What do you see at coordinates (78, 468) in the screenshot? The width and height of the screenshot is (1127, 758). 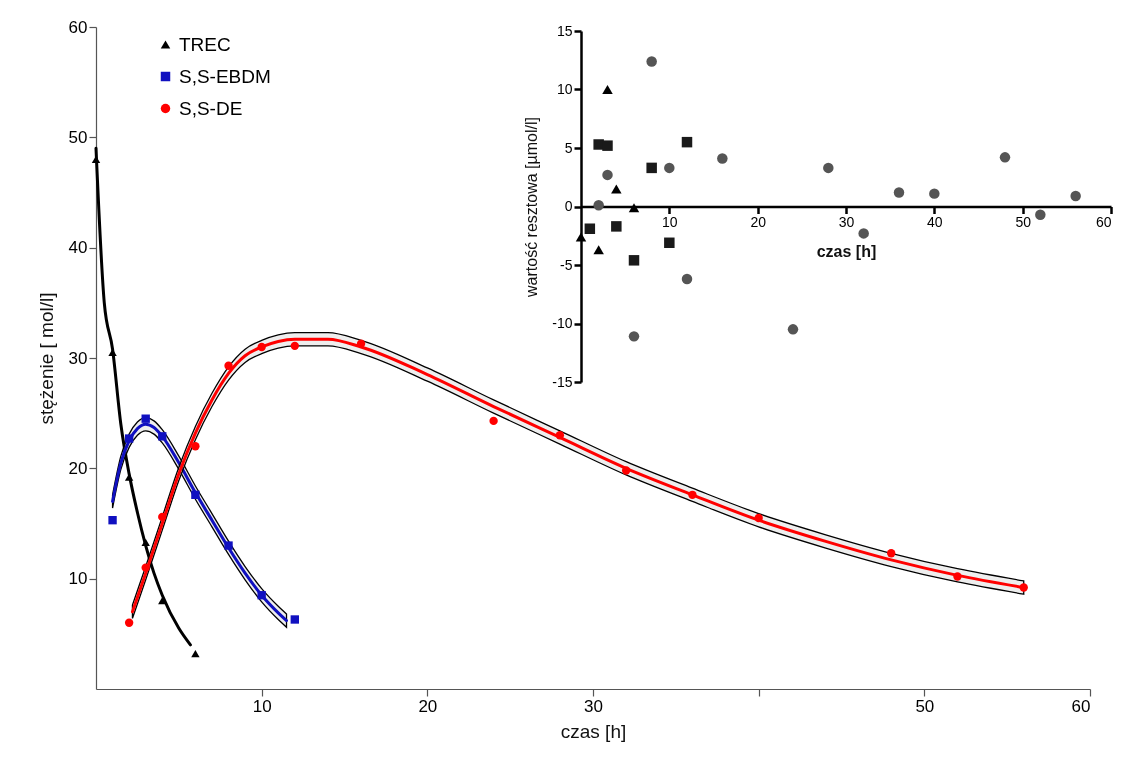 I see `y-tick-label: 20` at bounding box center [78, 468].